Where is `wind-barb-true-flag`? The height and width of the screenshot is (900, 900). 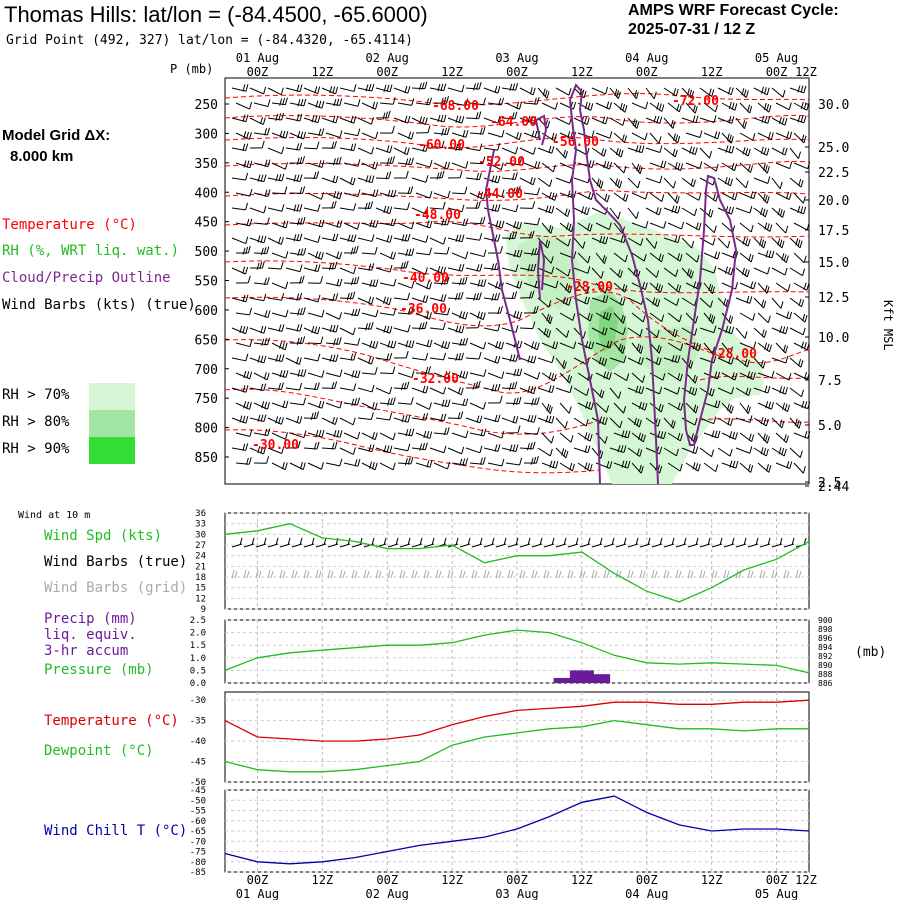 wind-barb-true-flag is located at coordinates (529, 541).